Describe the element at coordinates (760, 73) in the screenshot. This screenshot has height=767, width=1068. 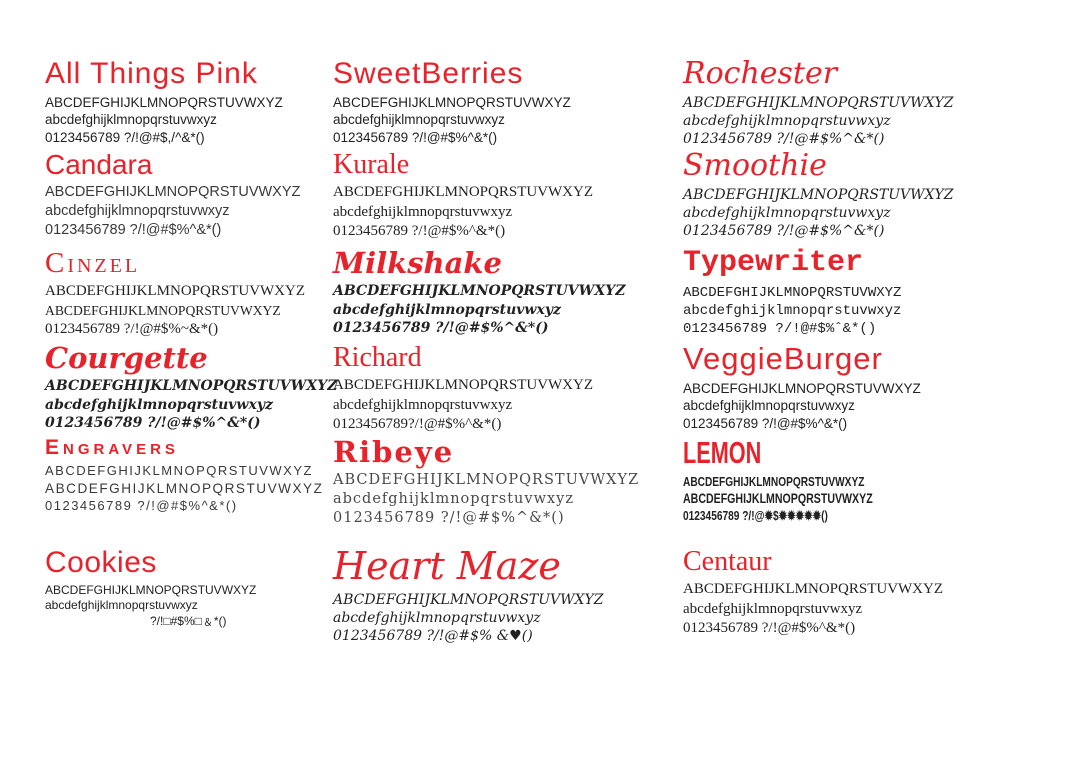
I see `font-name: Rochester` at that location.